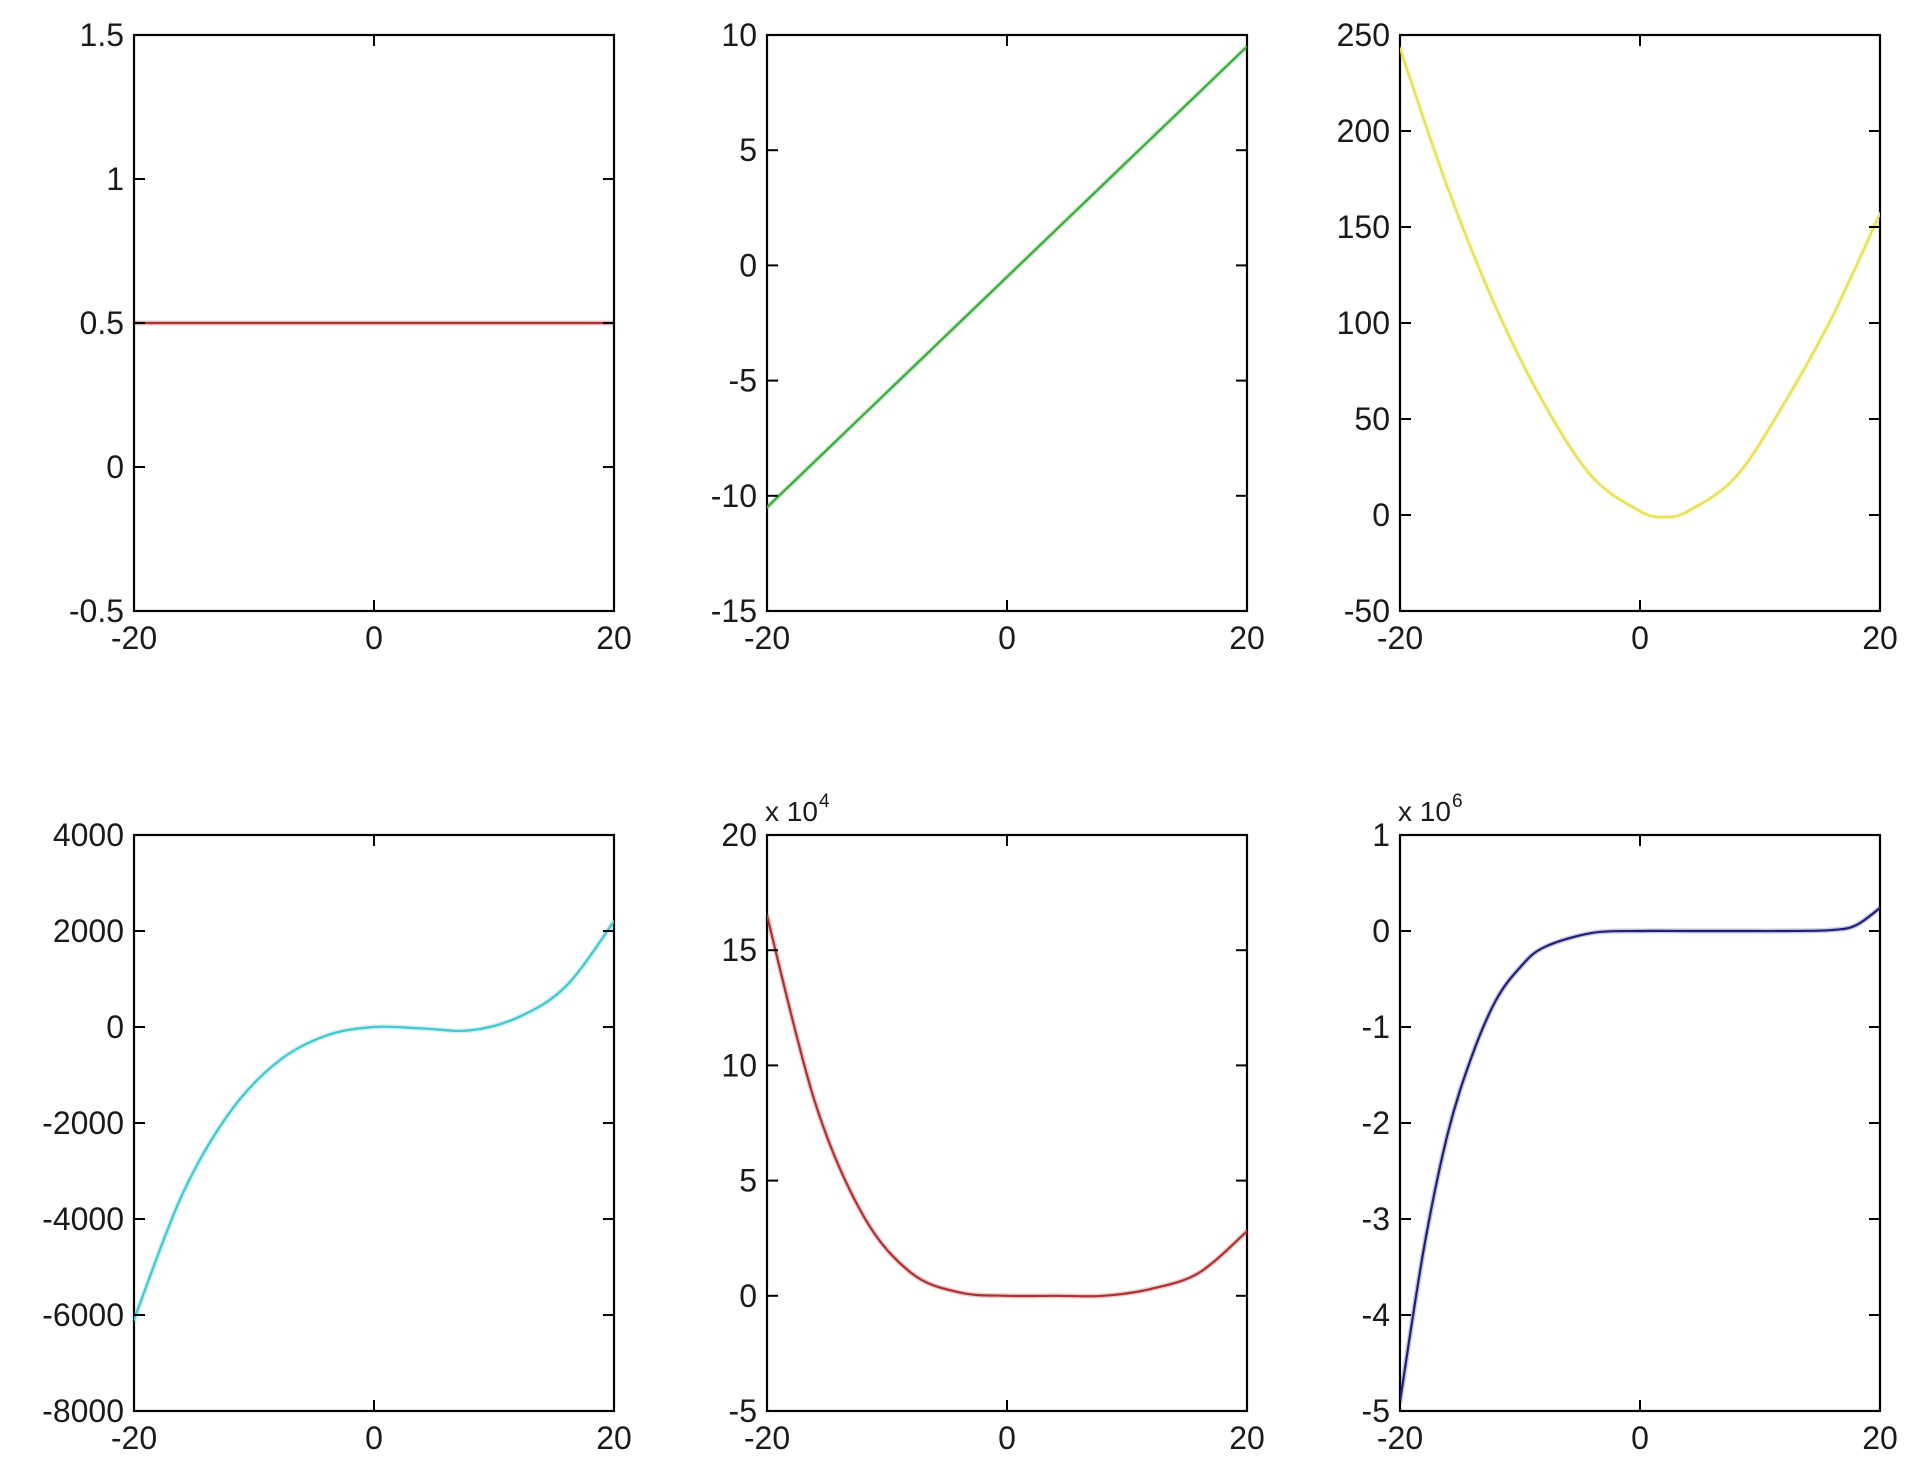 The image size is (1916, 1480). I want to click on y-tick-label: 100, so click(1363, 323).